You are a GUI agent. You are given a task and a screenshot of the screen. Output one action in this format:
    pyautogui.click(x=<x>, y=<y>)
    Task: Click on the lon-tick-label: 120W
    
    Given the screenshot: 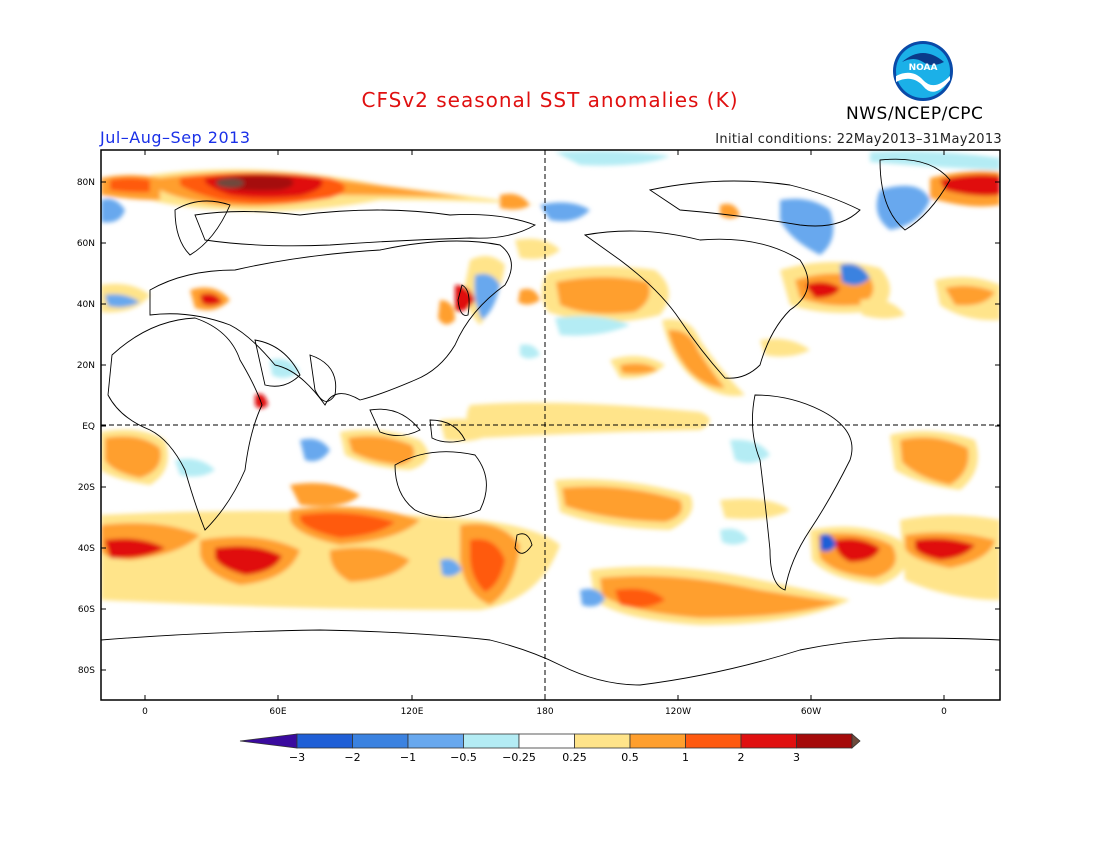 What is the action you would take?
    pyautogui.click(x=678, y=712)
    